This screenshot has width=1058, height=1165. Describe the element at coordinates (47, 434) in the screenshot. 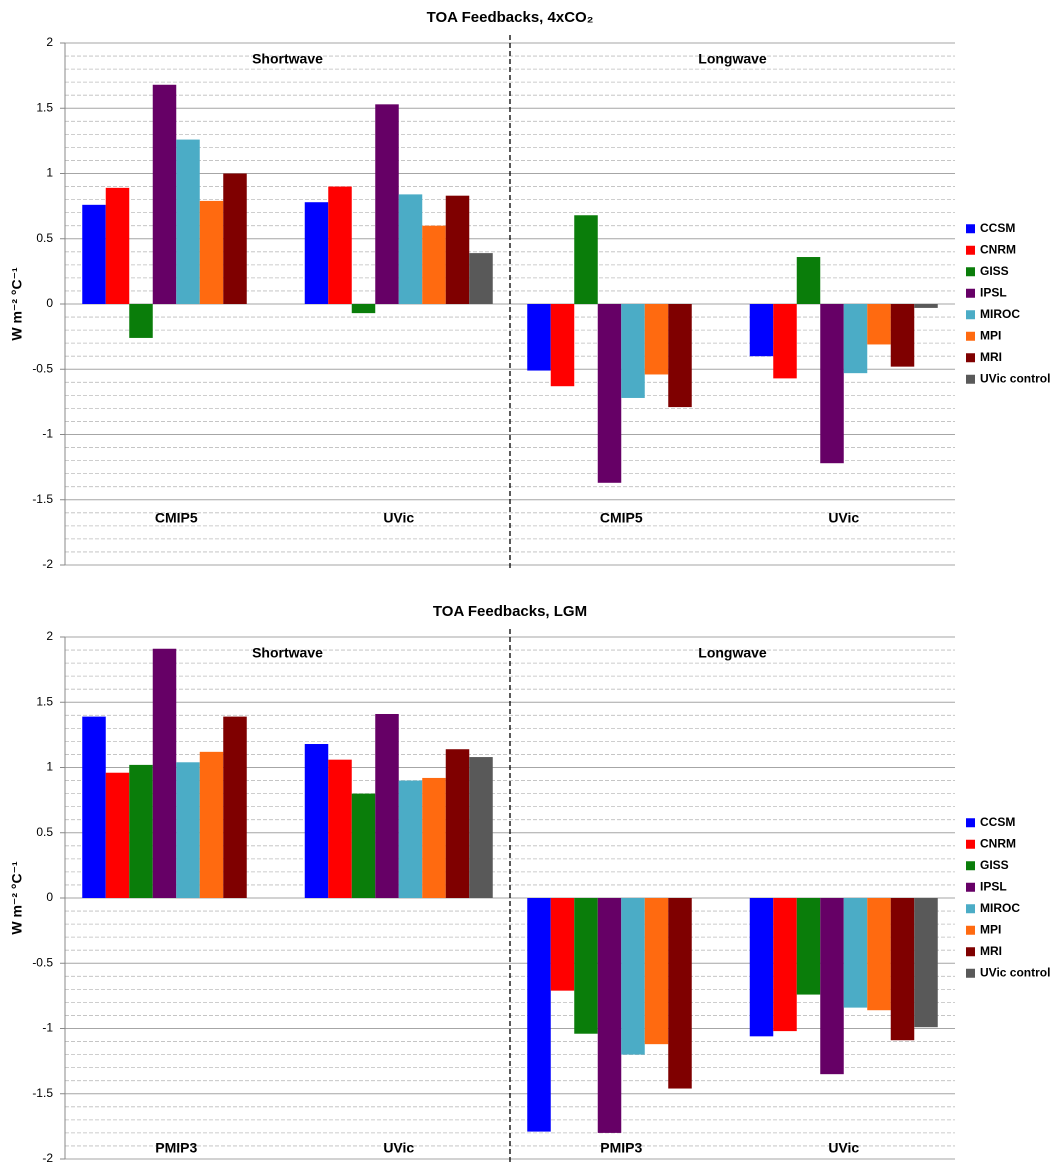

I see `y-tick-label: -1` at that location.